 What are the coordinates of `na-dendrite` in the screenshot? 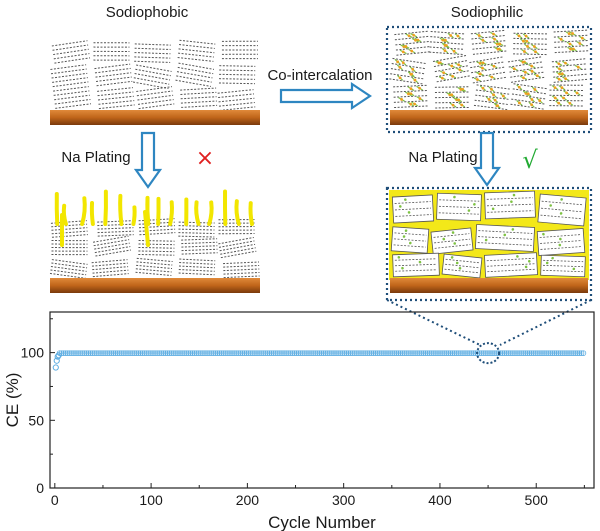 It's located at (197, 213).